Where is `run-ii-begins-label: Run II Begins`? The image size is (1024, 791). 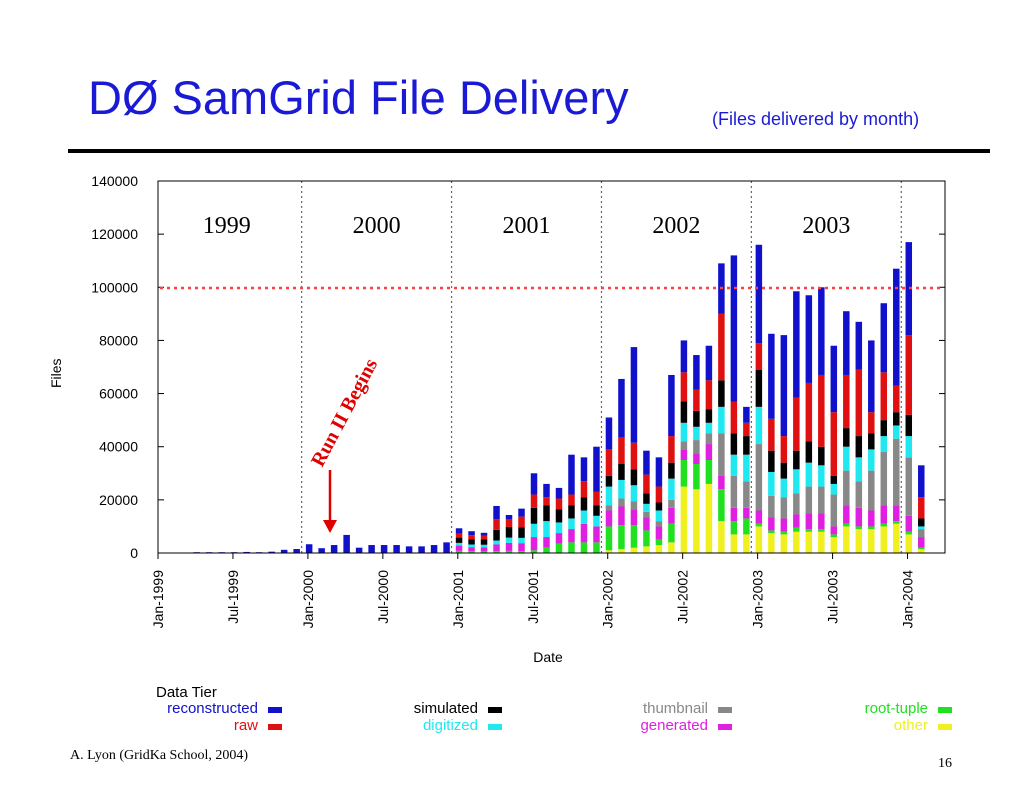
run-ii-begins-label: Run II Begins is located at coordinates (344, 413).